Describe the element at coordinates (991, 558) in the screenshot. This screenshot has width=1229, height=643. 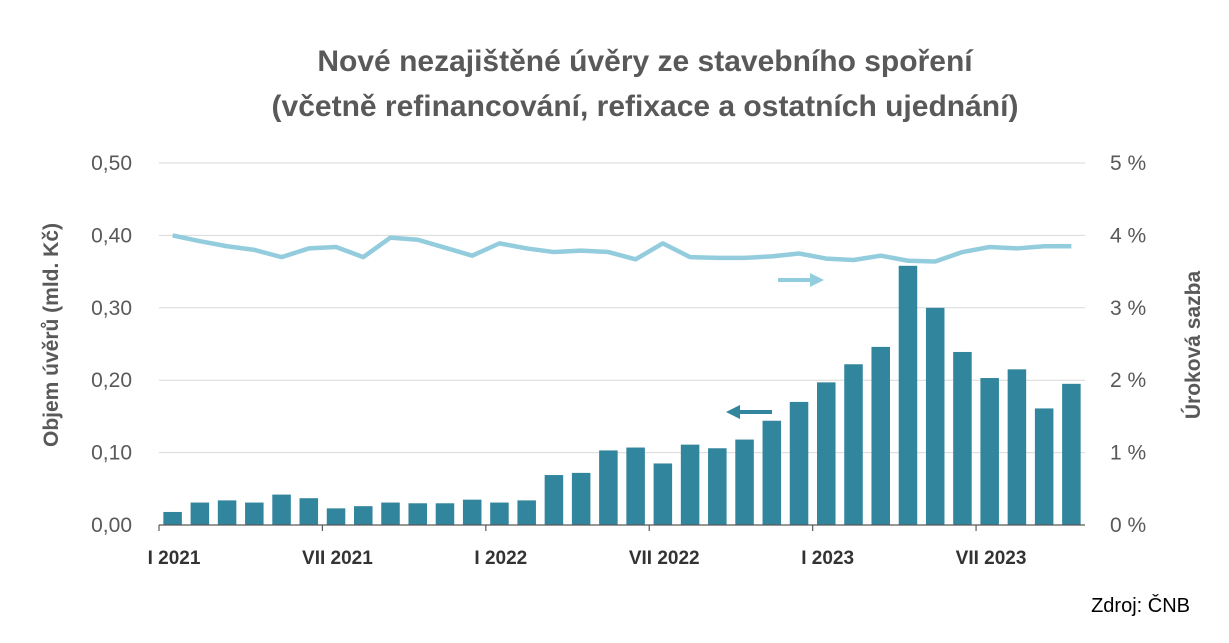
I see `x-tick-label: VII 2023` at that location.